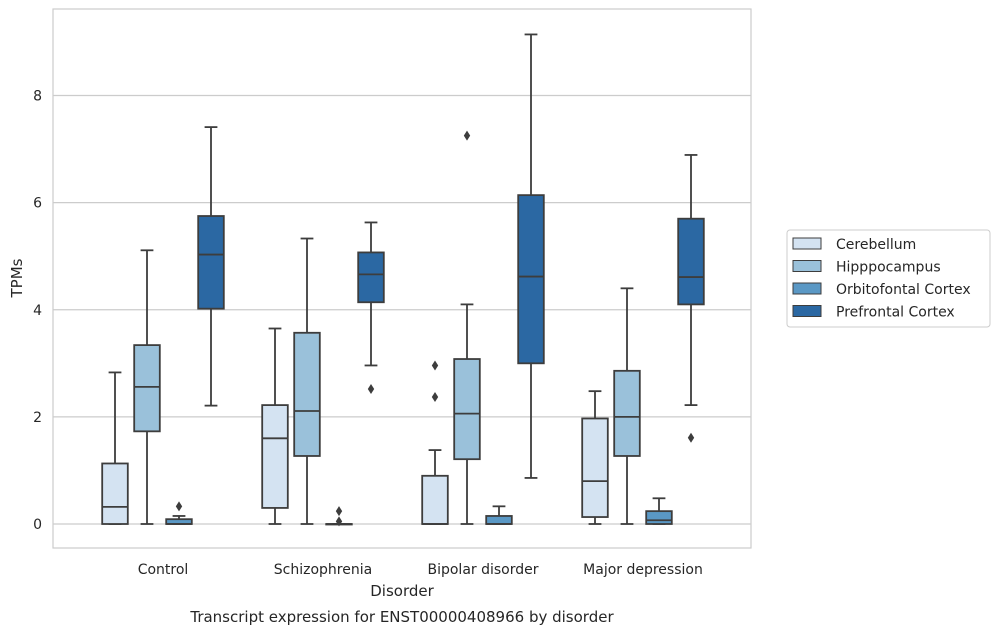 This screenshot has height=634, width=999. What do you see at coordinates (37, 418) in the screenshot?
I see `y-tick-label: 2` at bounding box center [37, 418].